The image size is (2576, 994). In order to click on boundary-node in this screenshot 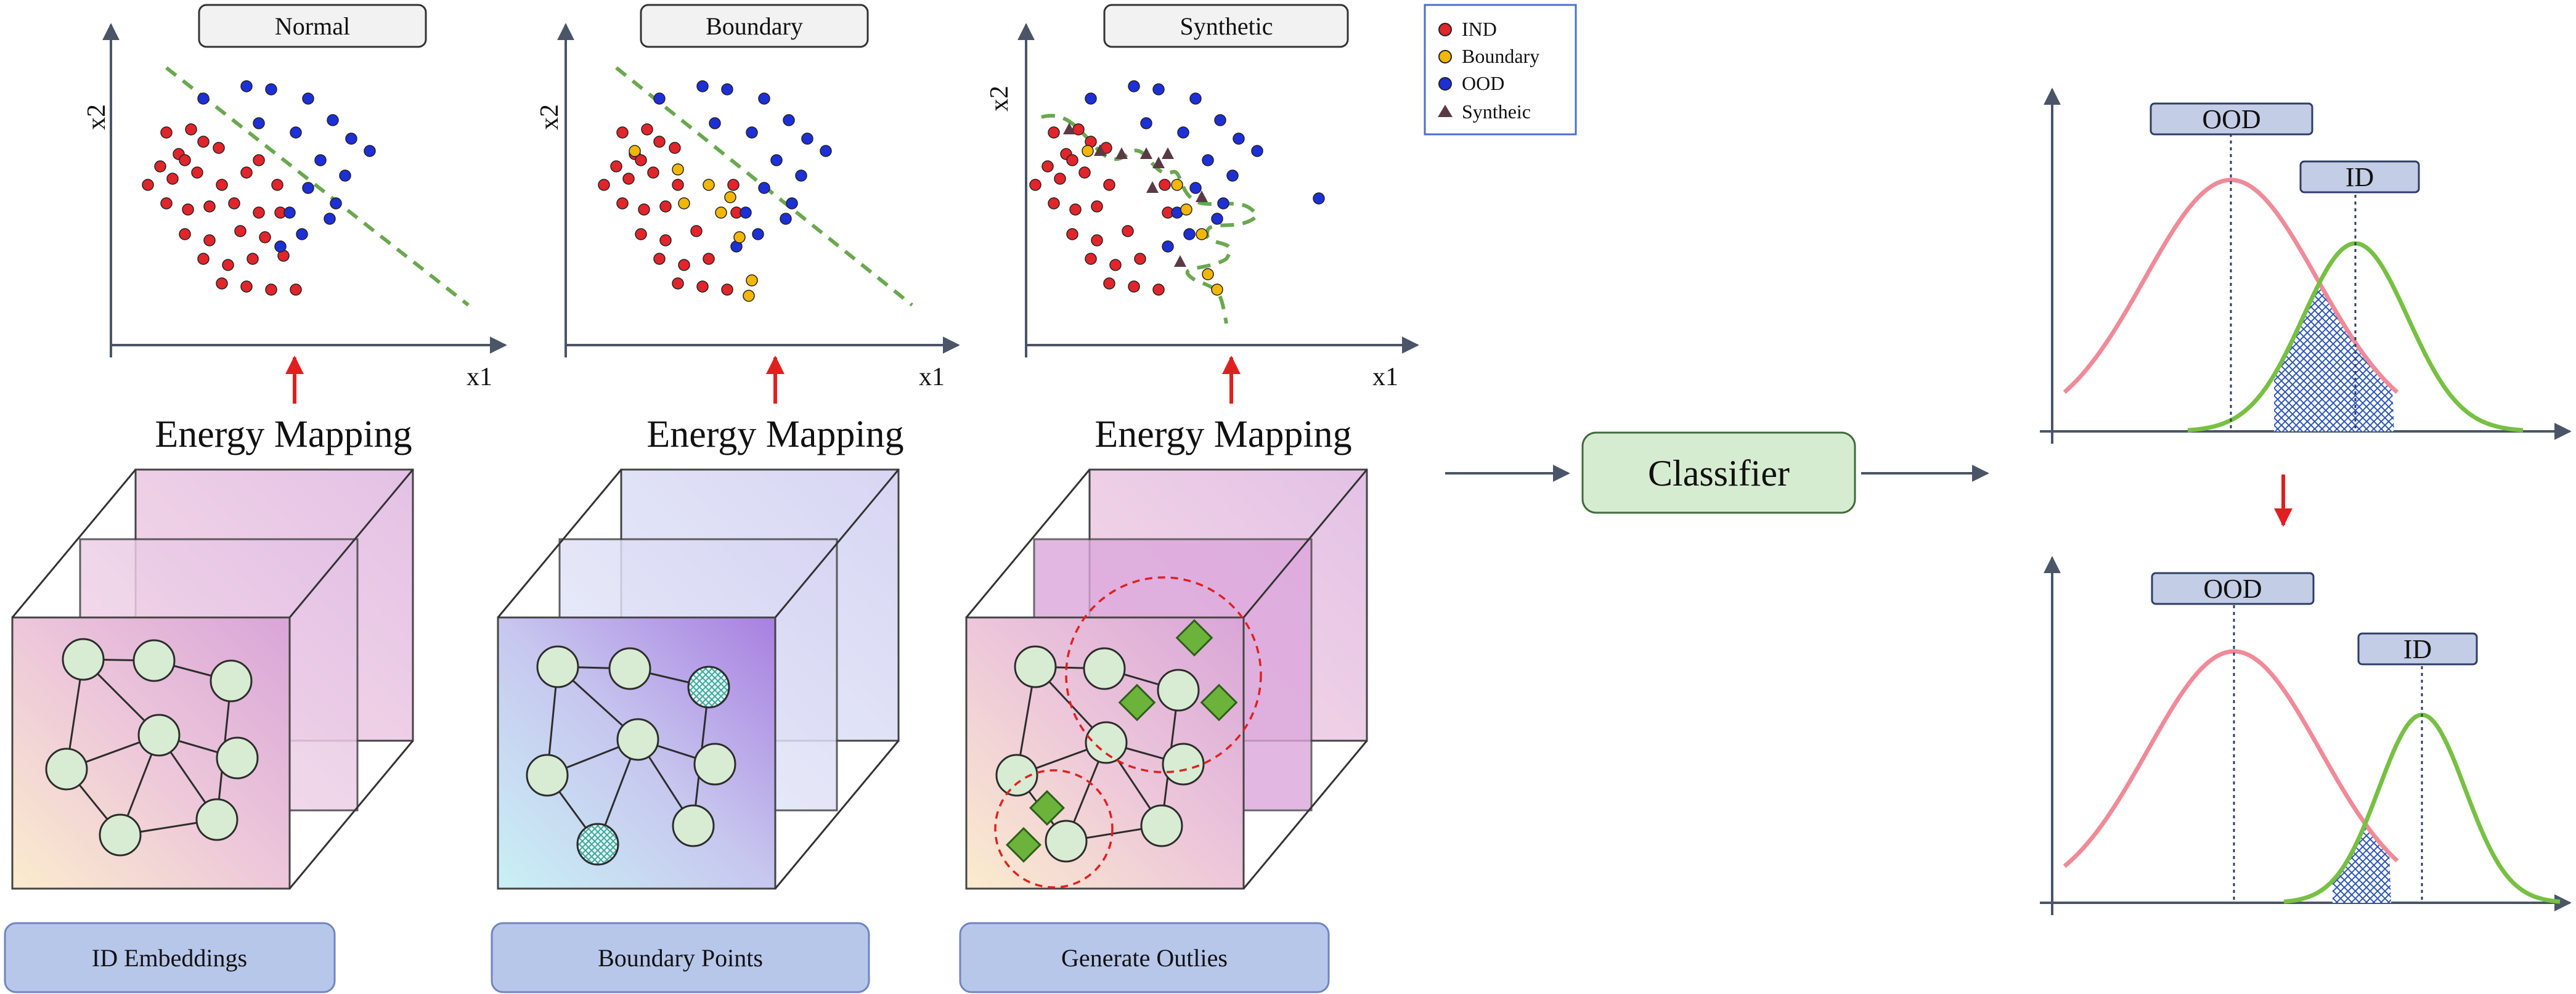, I will do `click(597, 844)`.